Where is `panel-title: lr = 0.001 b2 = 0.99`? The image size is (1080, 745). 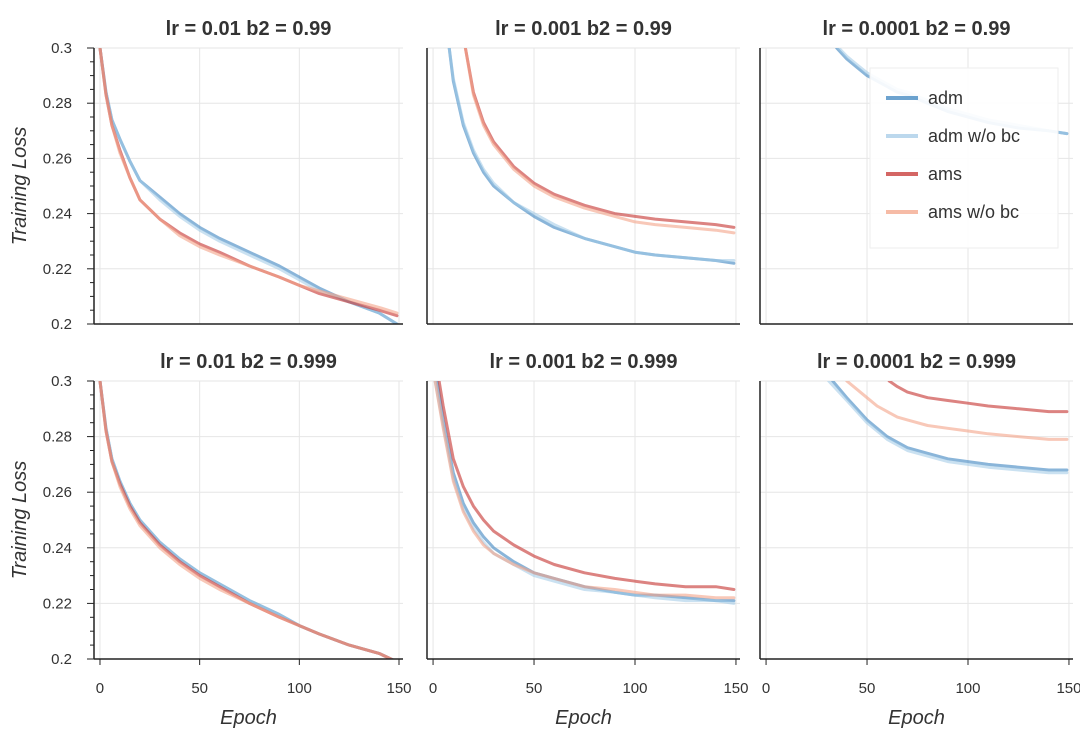 panel-title: lr = 0.001 b2 = 0.99 is located at coordinates (583, 29).